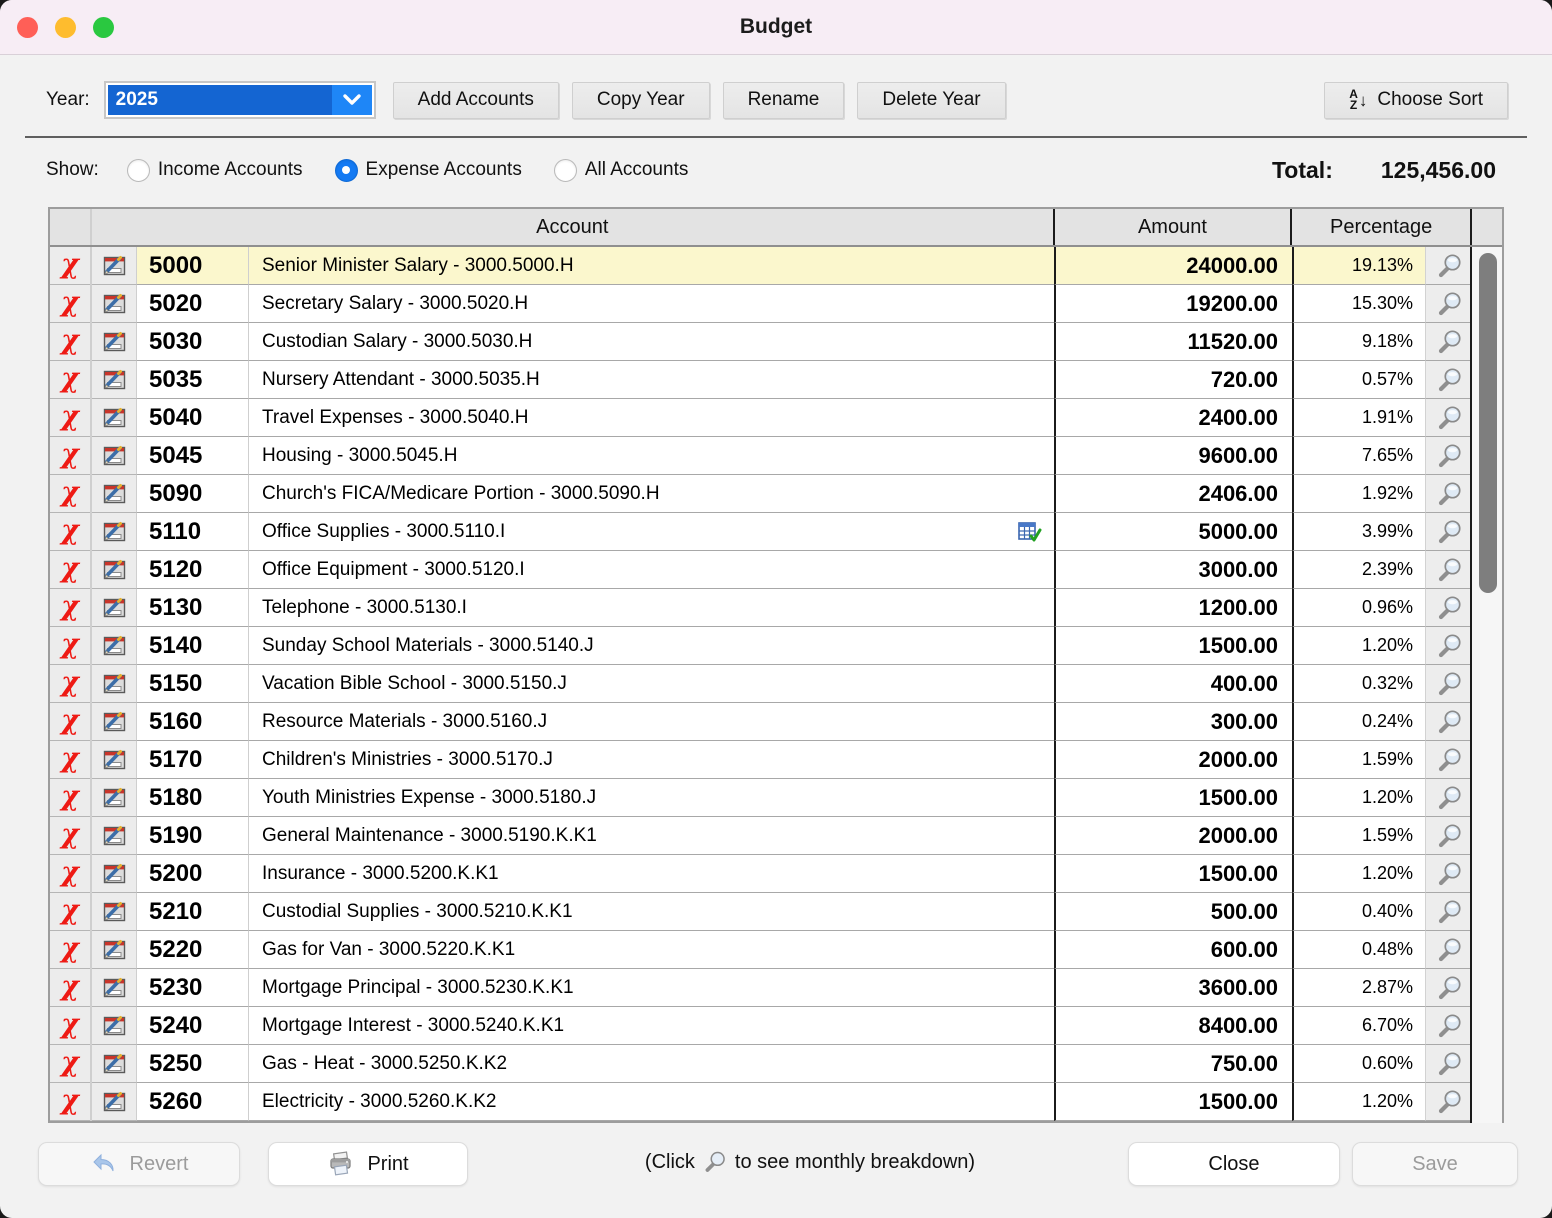 Image resolution: width=1552 pixels, height=1218 pixels. I want to click on amount-value: 5000.00, so click(1173, 532).